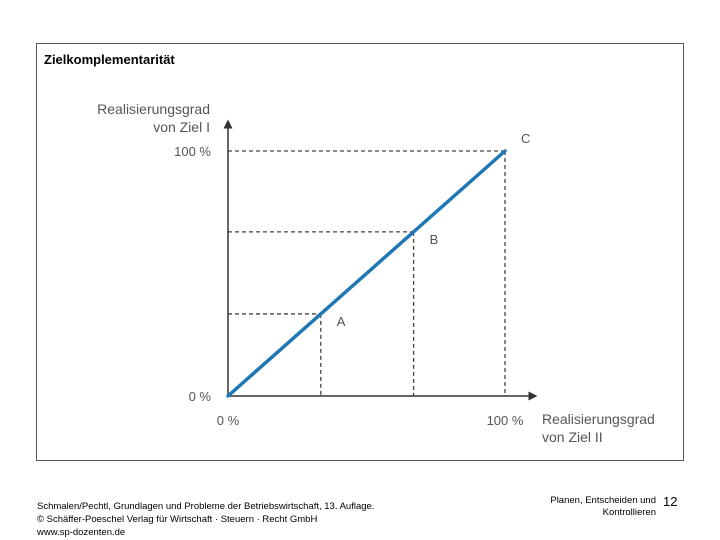 The width and height of the screenshot is (720, 540). Describe the element at coordinates (670, 501) in the screenshot. I see `page-number: 12` at that location.